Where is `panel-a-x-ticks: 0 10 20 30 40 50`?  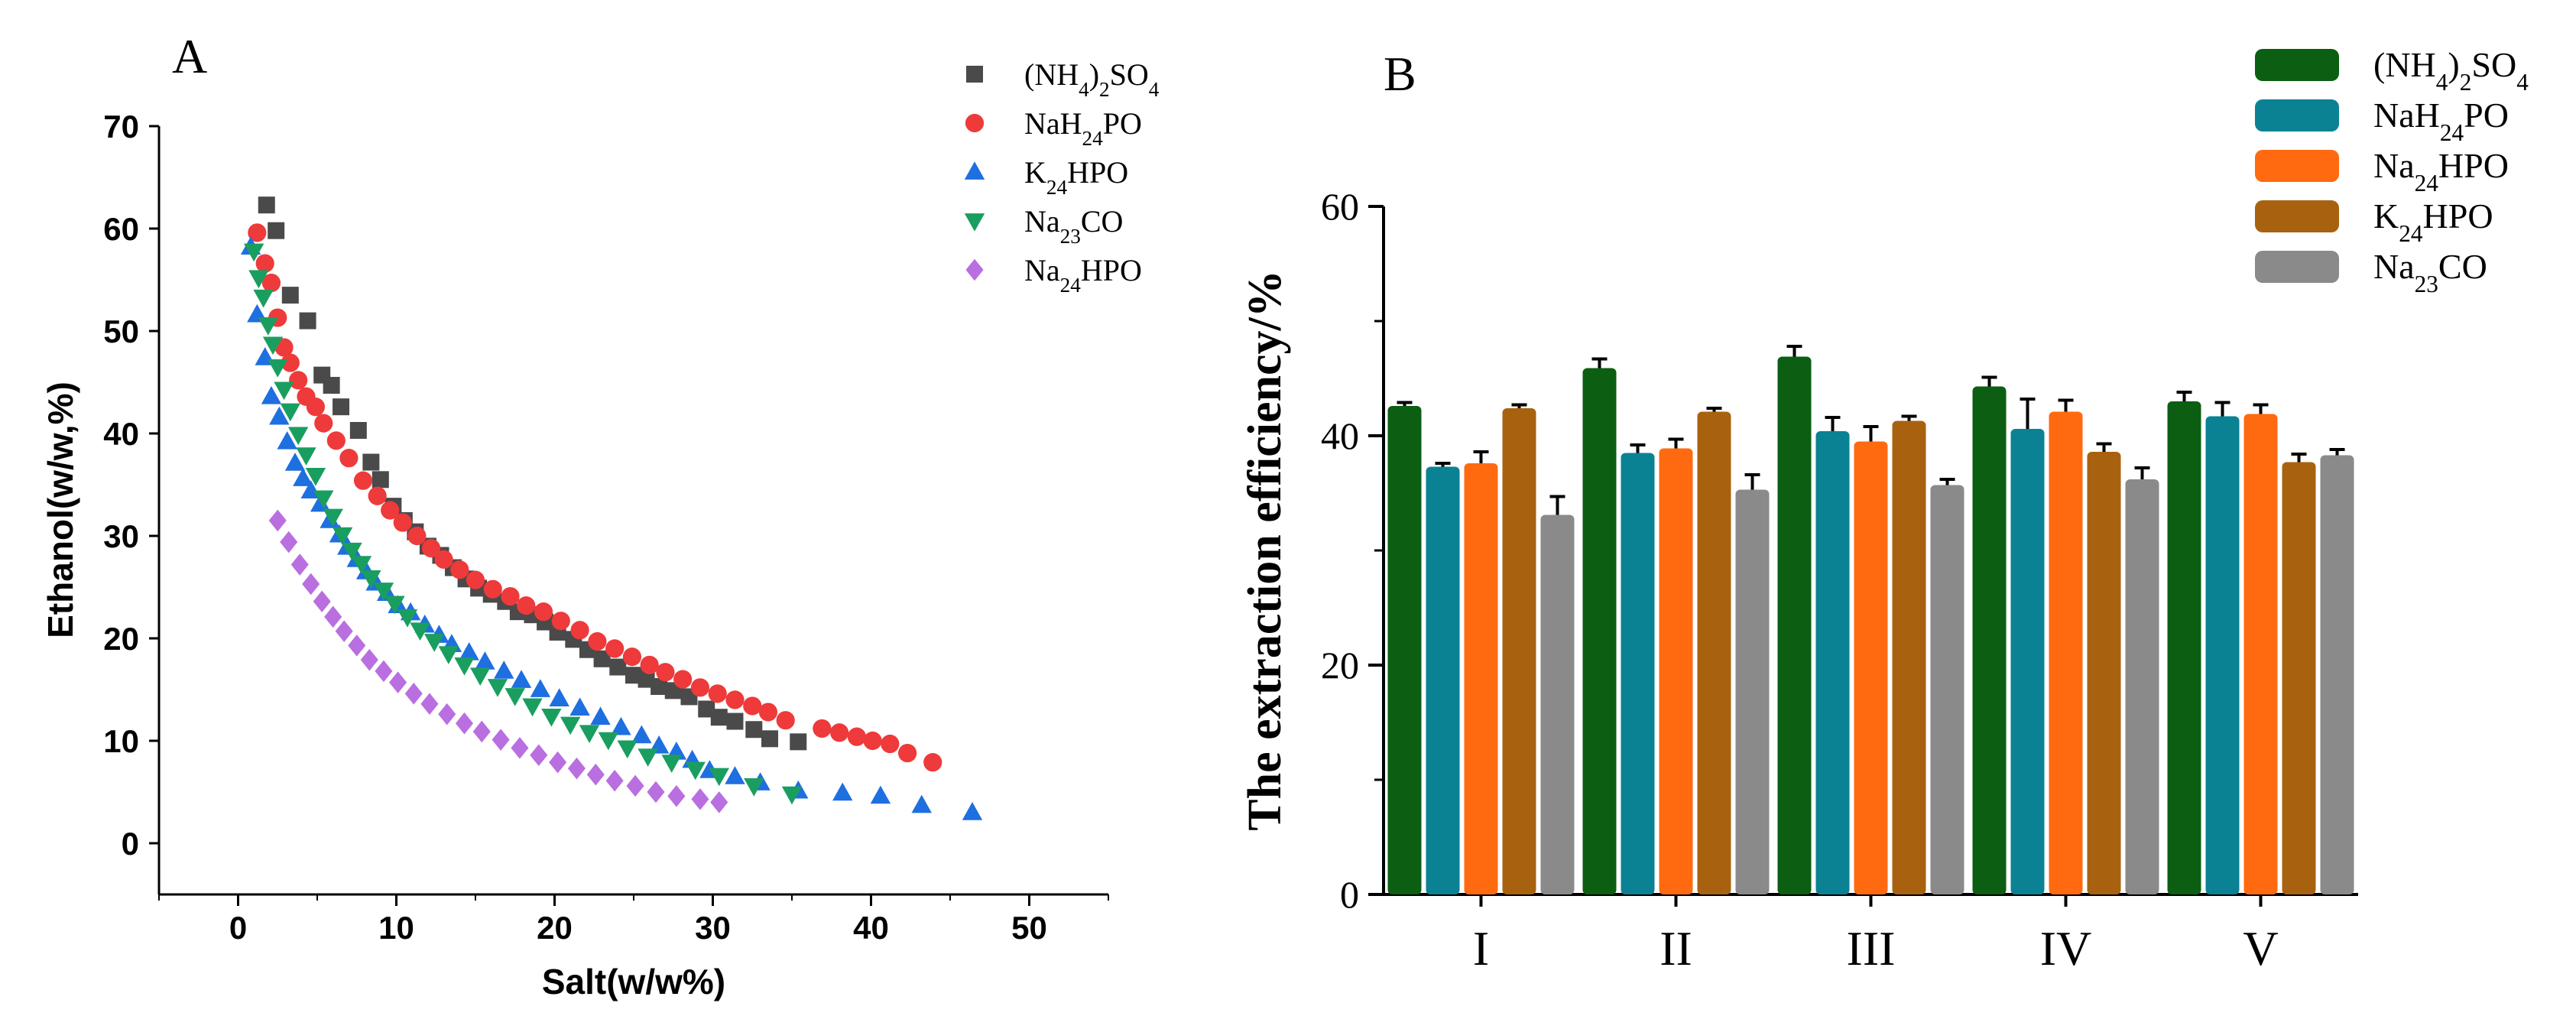
panel-a-x-ticks: 0 10 20 30 40 50 is located at coordinates (633, 920).